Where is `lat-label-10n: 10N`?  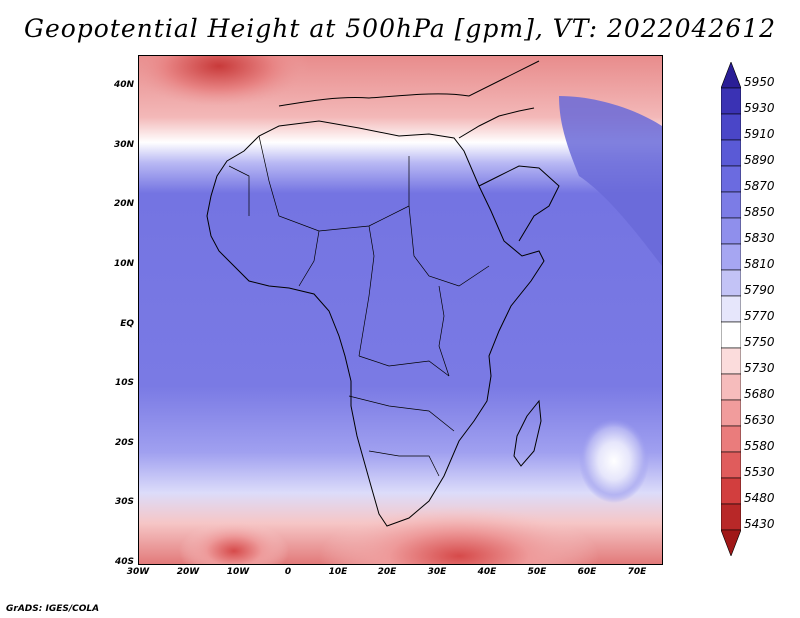
lat-label-10n: 10N is located at coordinates (123, 264).